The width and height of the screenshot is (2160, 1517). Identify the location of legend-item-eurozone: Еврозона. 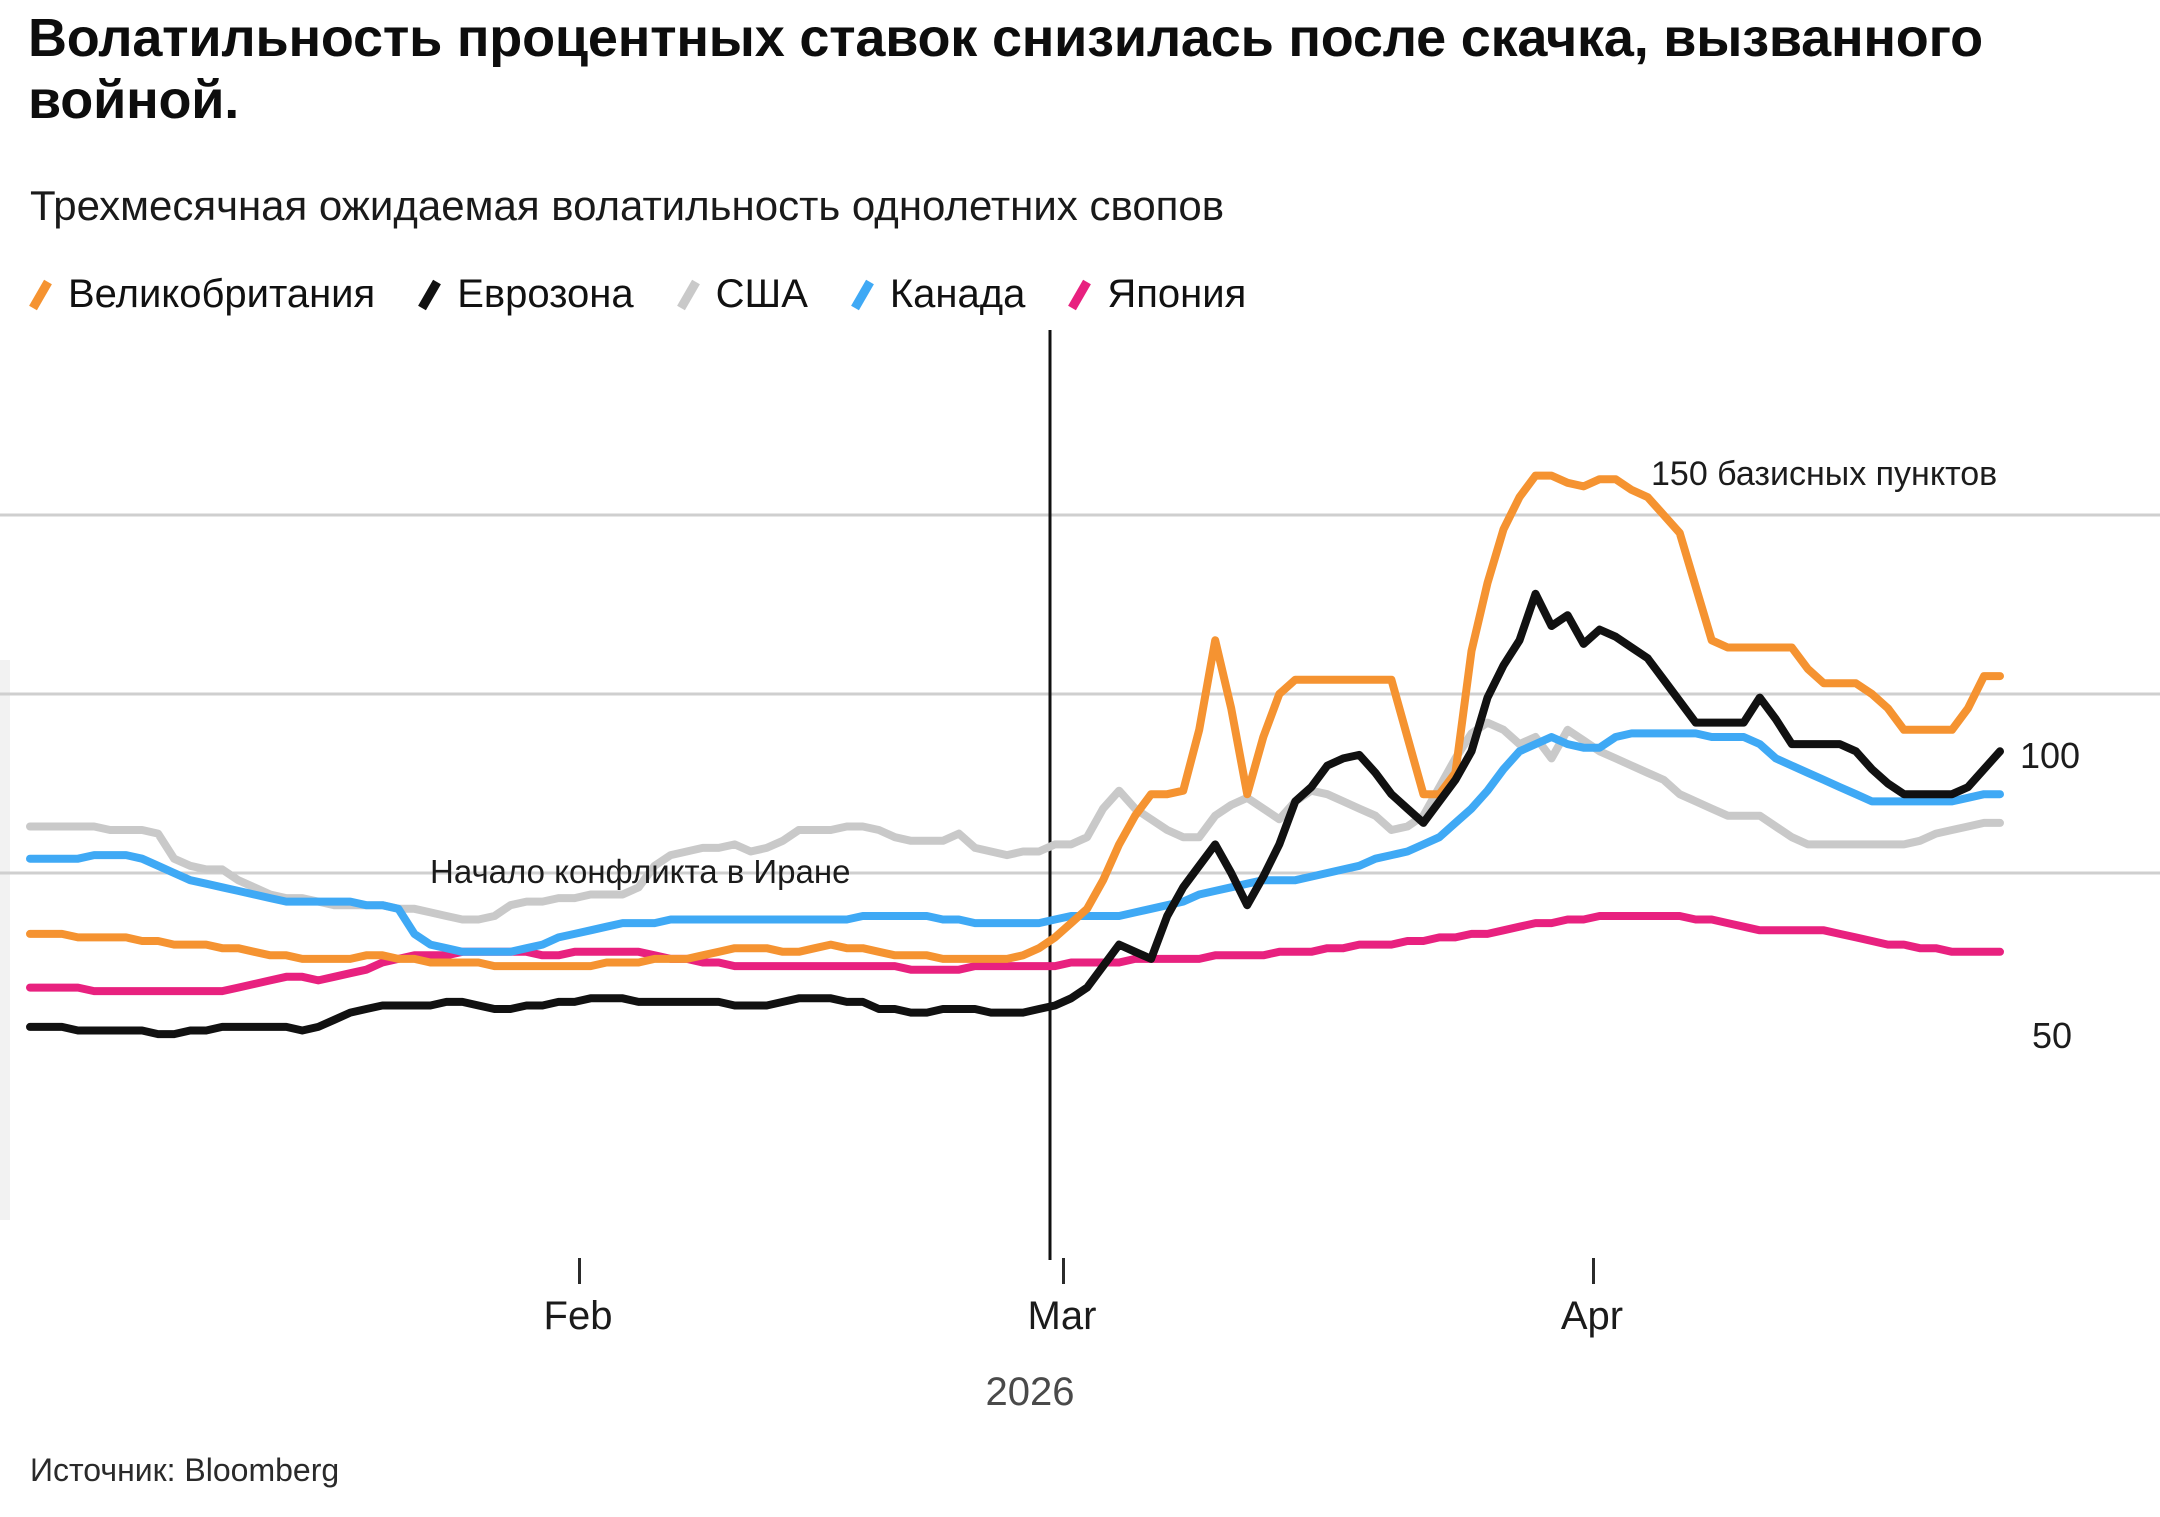
(524, 294).